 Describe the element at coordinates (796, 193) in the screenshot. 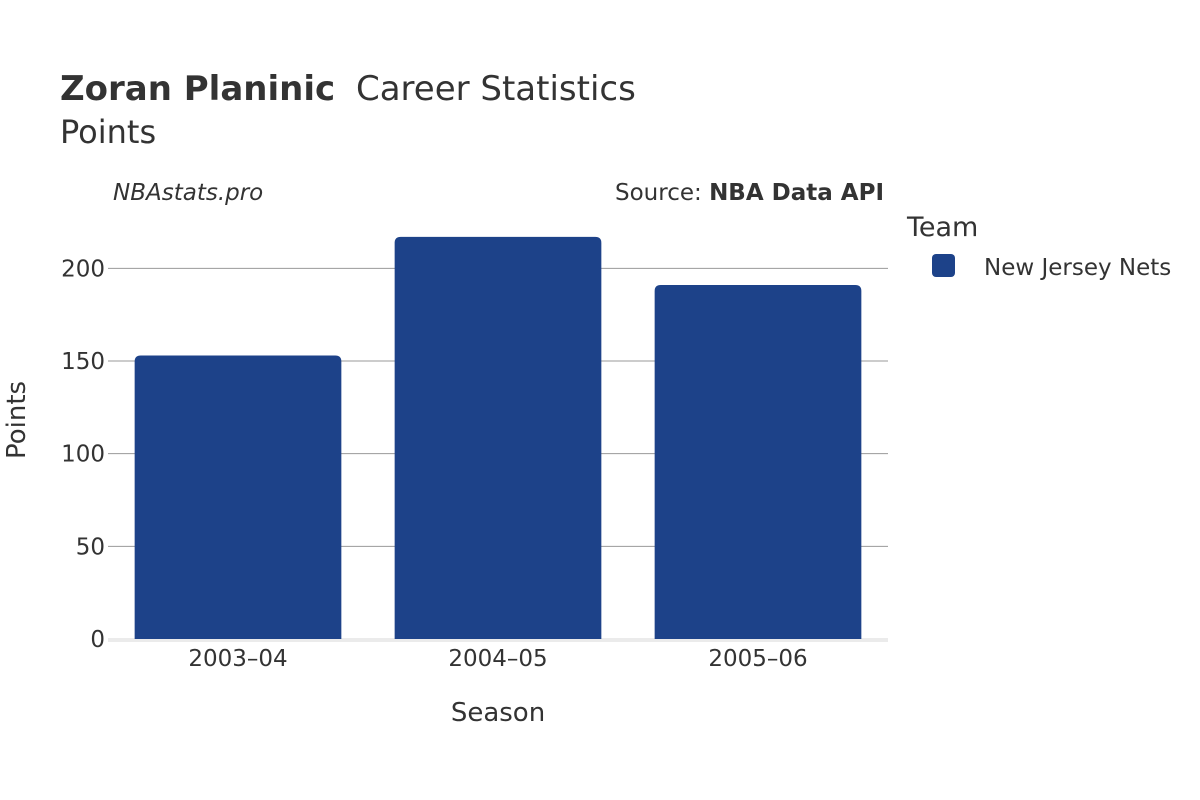

I see `source-name: NBA Data API` at that location.